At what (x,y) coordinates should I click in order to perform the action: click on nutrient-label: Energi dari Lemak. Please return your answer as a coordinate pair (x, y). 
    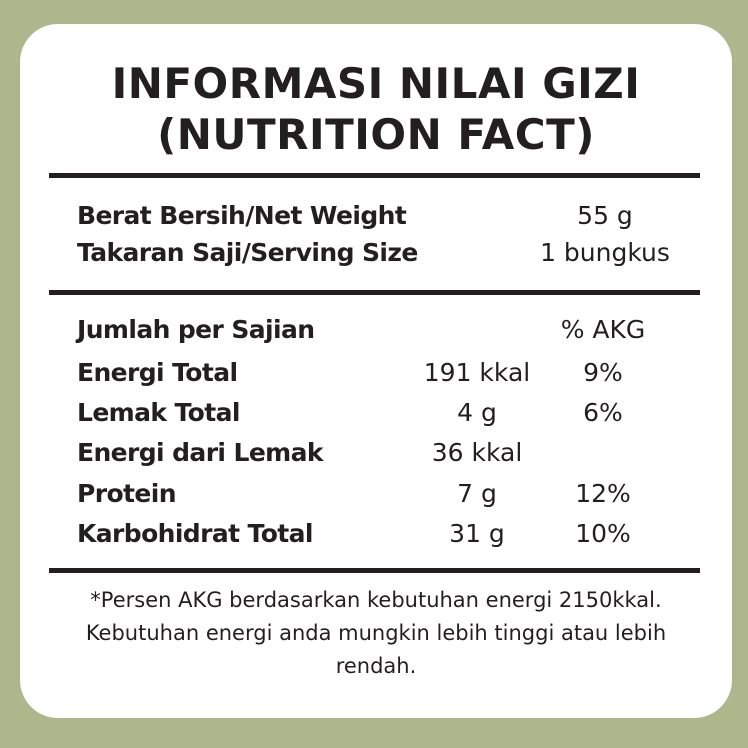
    Looking at the image, I should click on (200, 452).